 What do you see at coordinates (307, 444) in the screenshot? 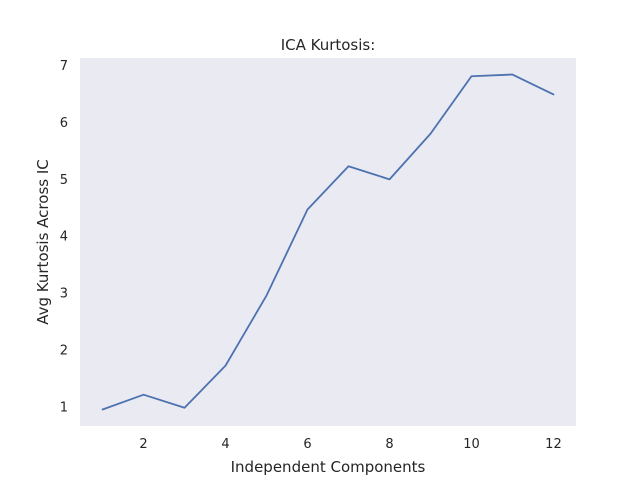
I see `x-tick-label: 6` at bounding box center [307, 444].